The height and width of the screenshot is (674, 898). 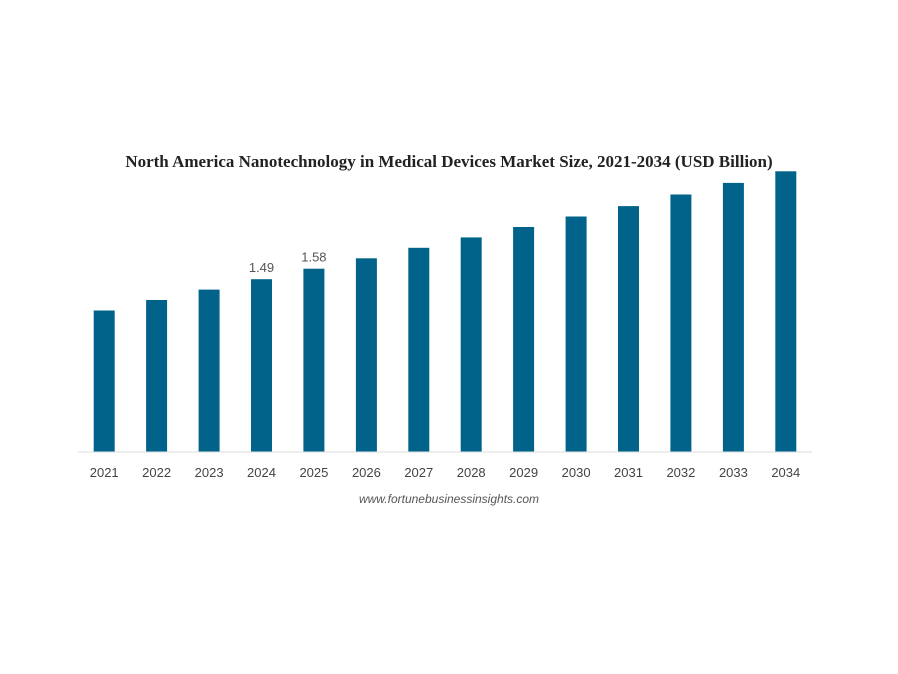 What do you see at coordinates (733, 317) in the screenshot?
I see `bar-2033` at bounding box center [733, 317].